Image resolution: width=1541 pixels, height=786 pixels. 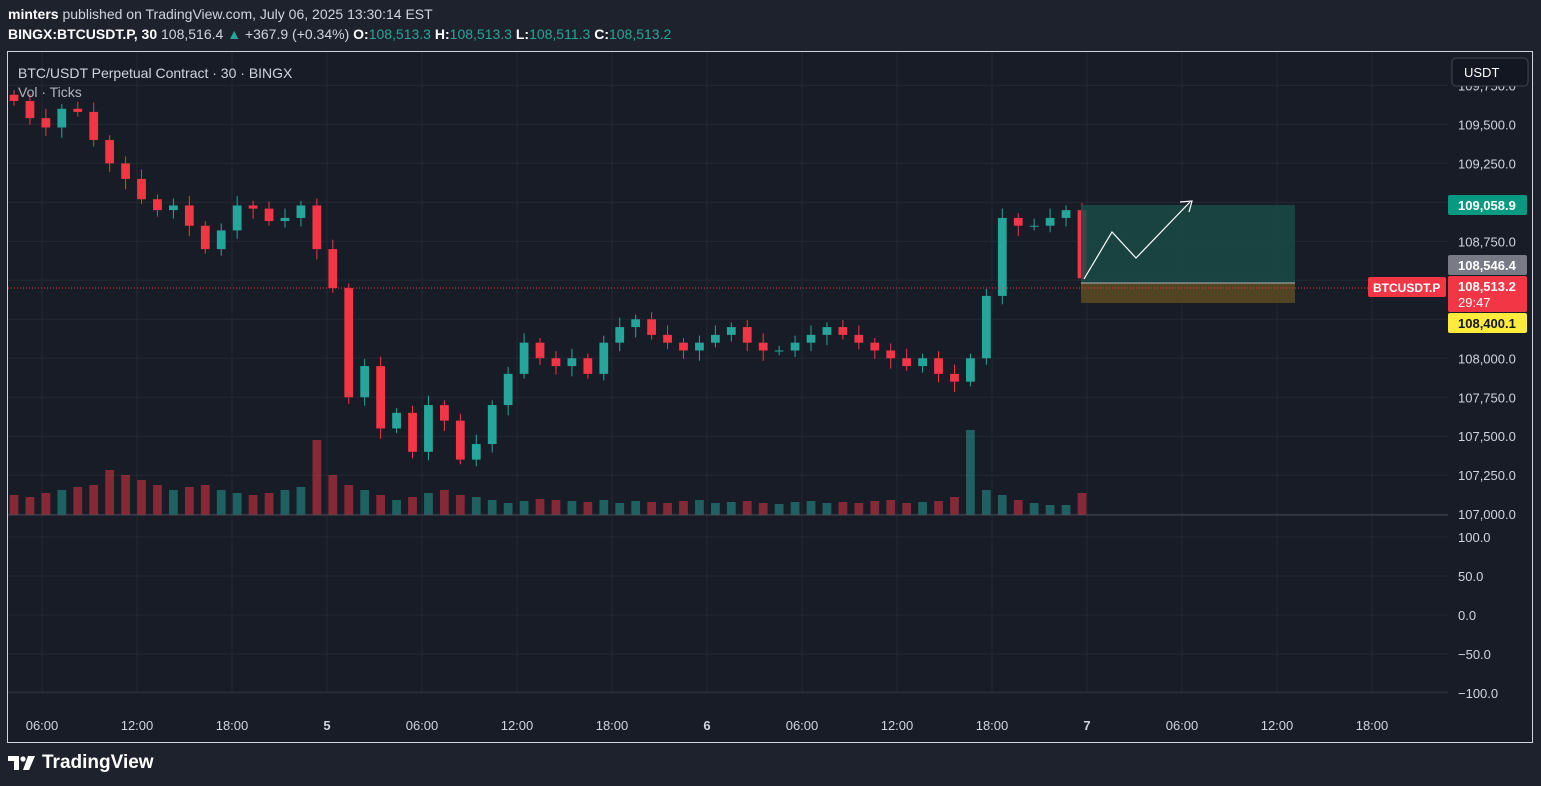 What do you see at coordinates (1487, 475) in the screenshot?
I see `price-tick-label: 107,250.0` at bounding box center [1487, 475].